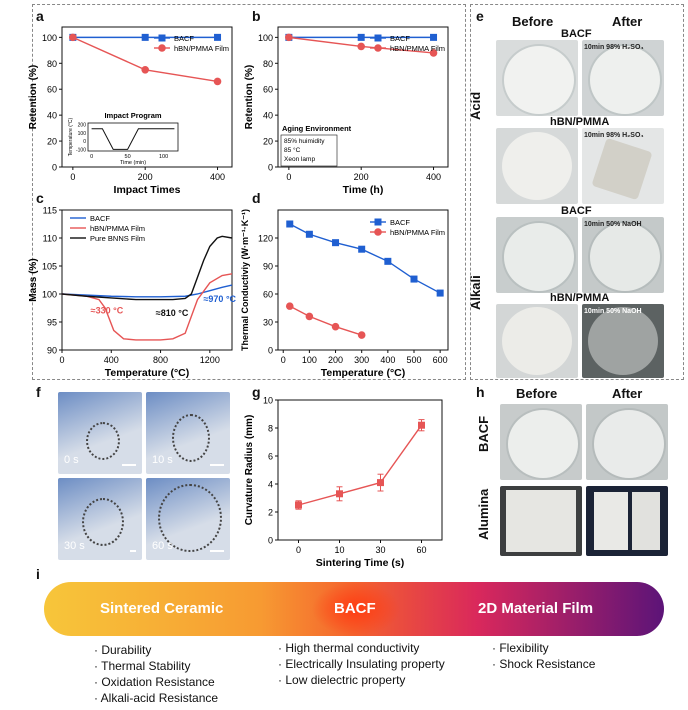  What do you see at coordinates (100, 433) in the screenshot?
I see `f-photo-0s: 0 s` at bounding box center [100, 433].